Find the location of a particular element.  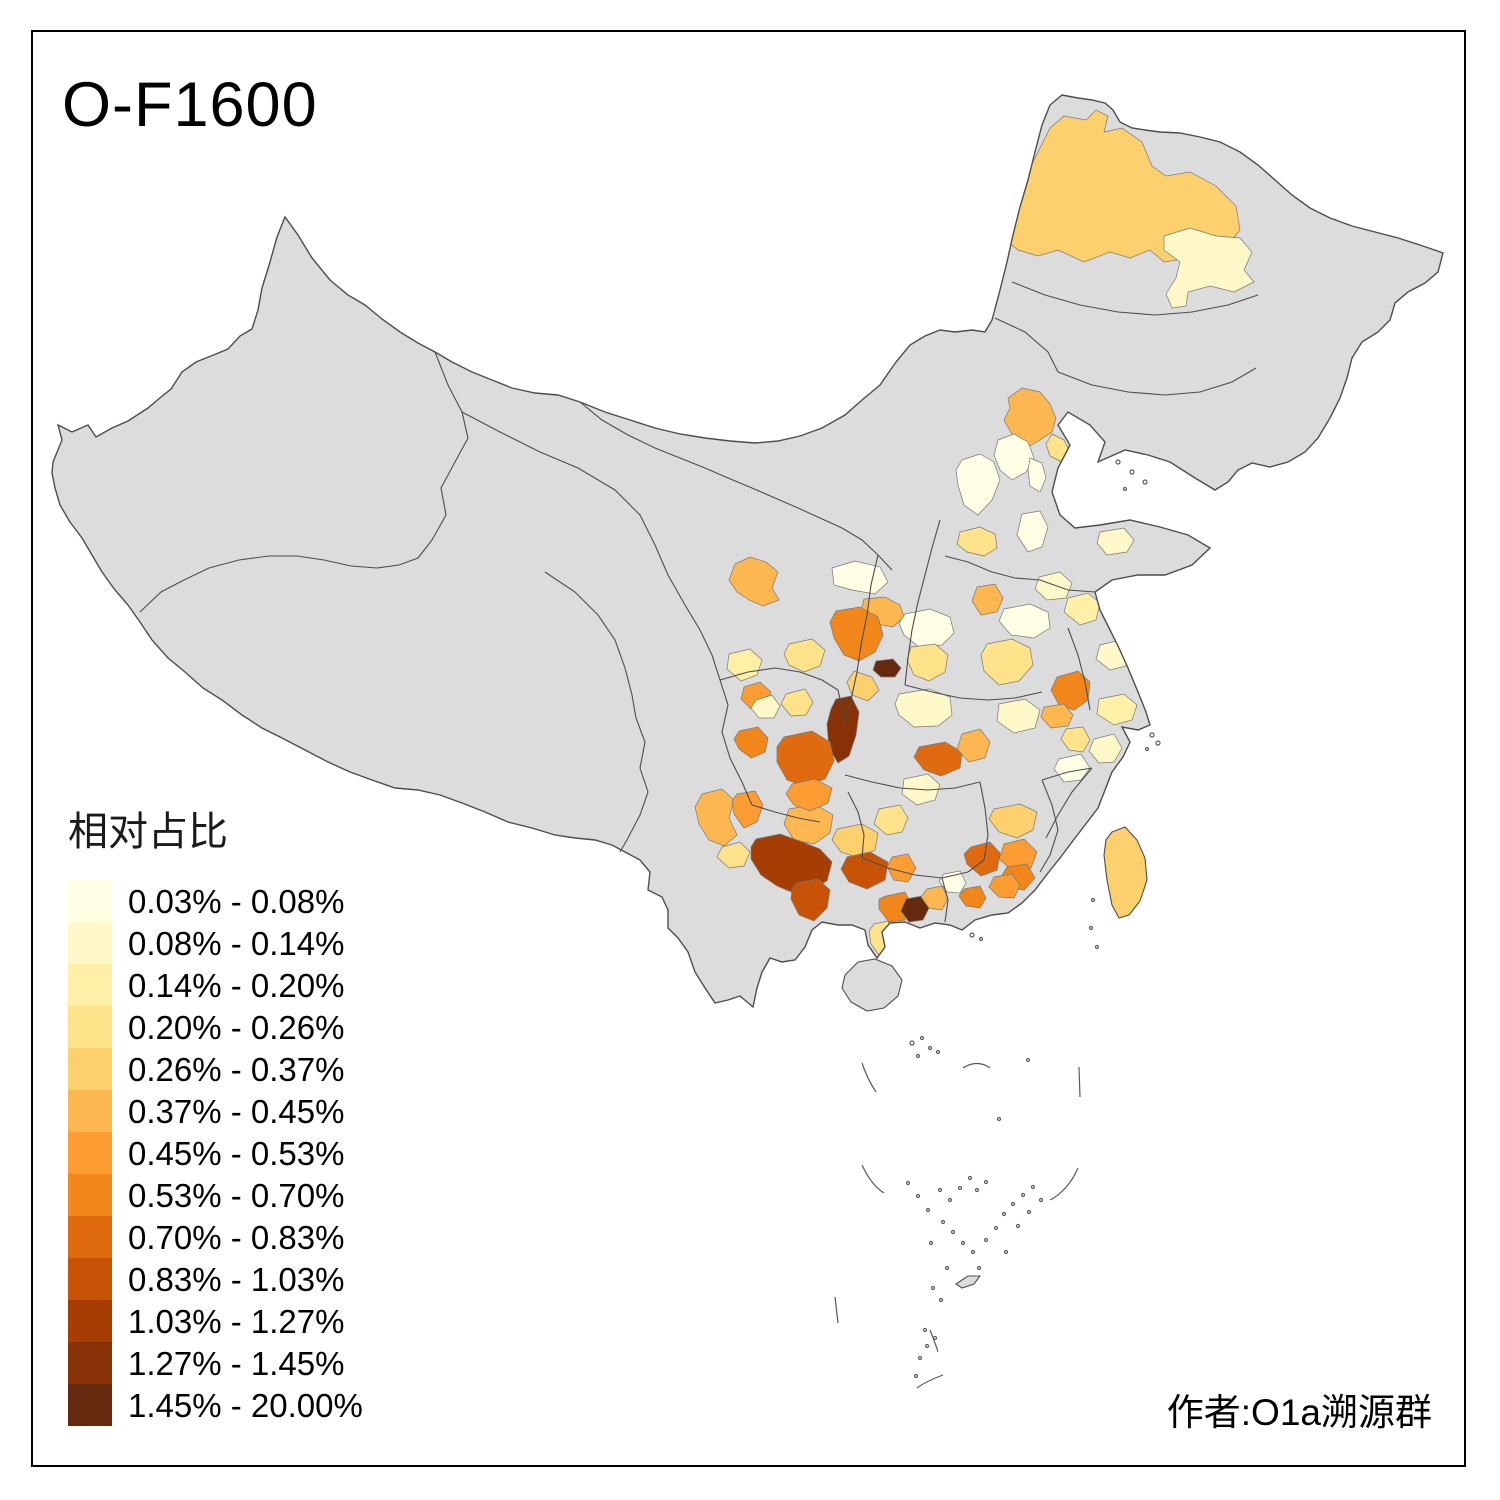

legend-item: 0.70% - 0.83% is located at coordinates (215, 1237).